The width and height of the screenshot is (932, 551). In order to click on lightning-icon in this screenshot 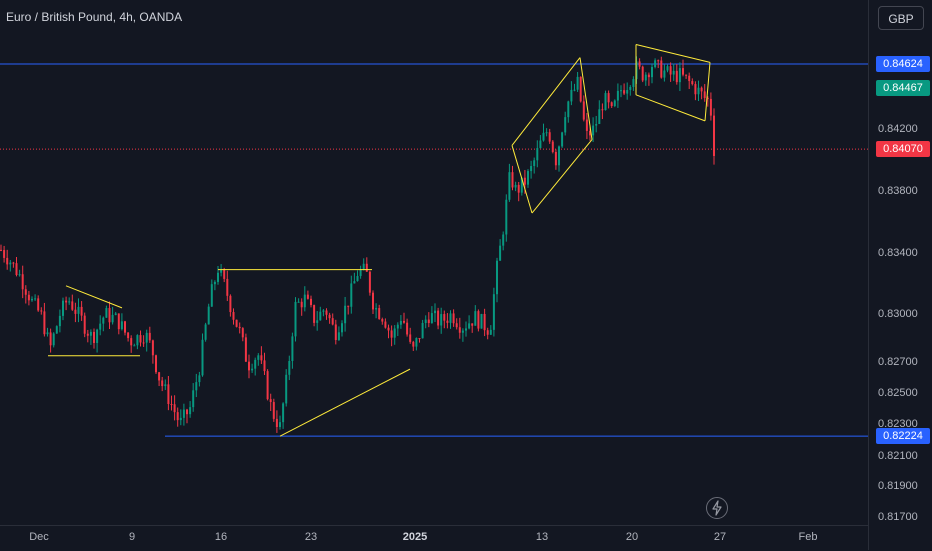, I will do `click(717, 508)`.